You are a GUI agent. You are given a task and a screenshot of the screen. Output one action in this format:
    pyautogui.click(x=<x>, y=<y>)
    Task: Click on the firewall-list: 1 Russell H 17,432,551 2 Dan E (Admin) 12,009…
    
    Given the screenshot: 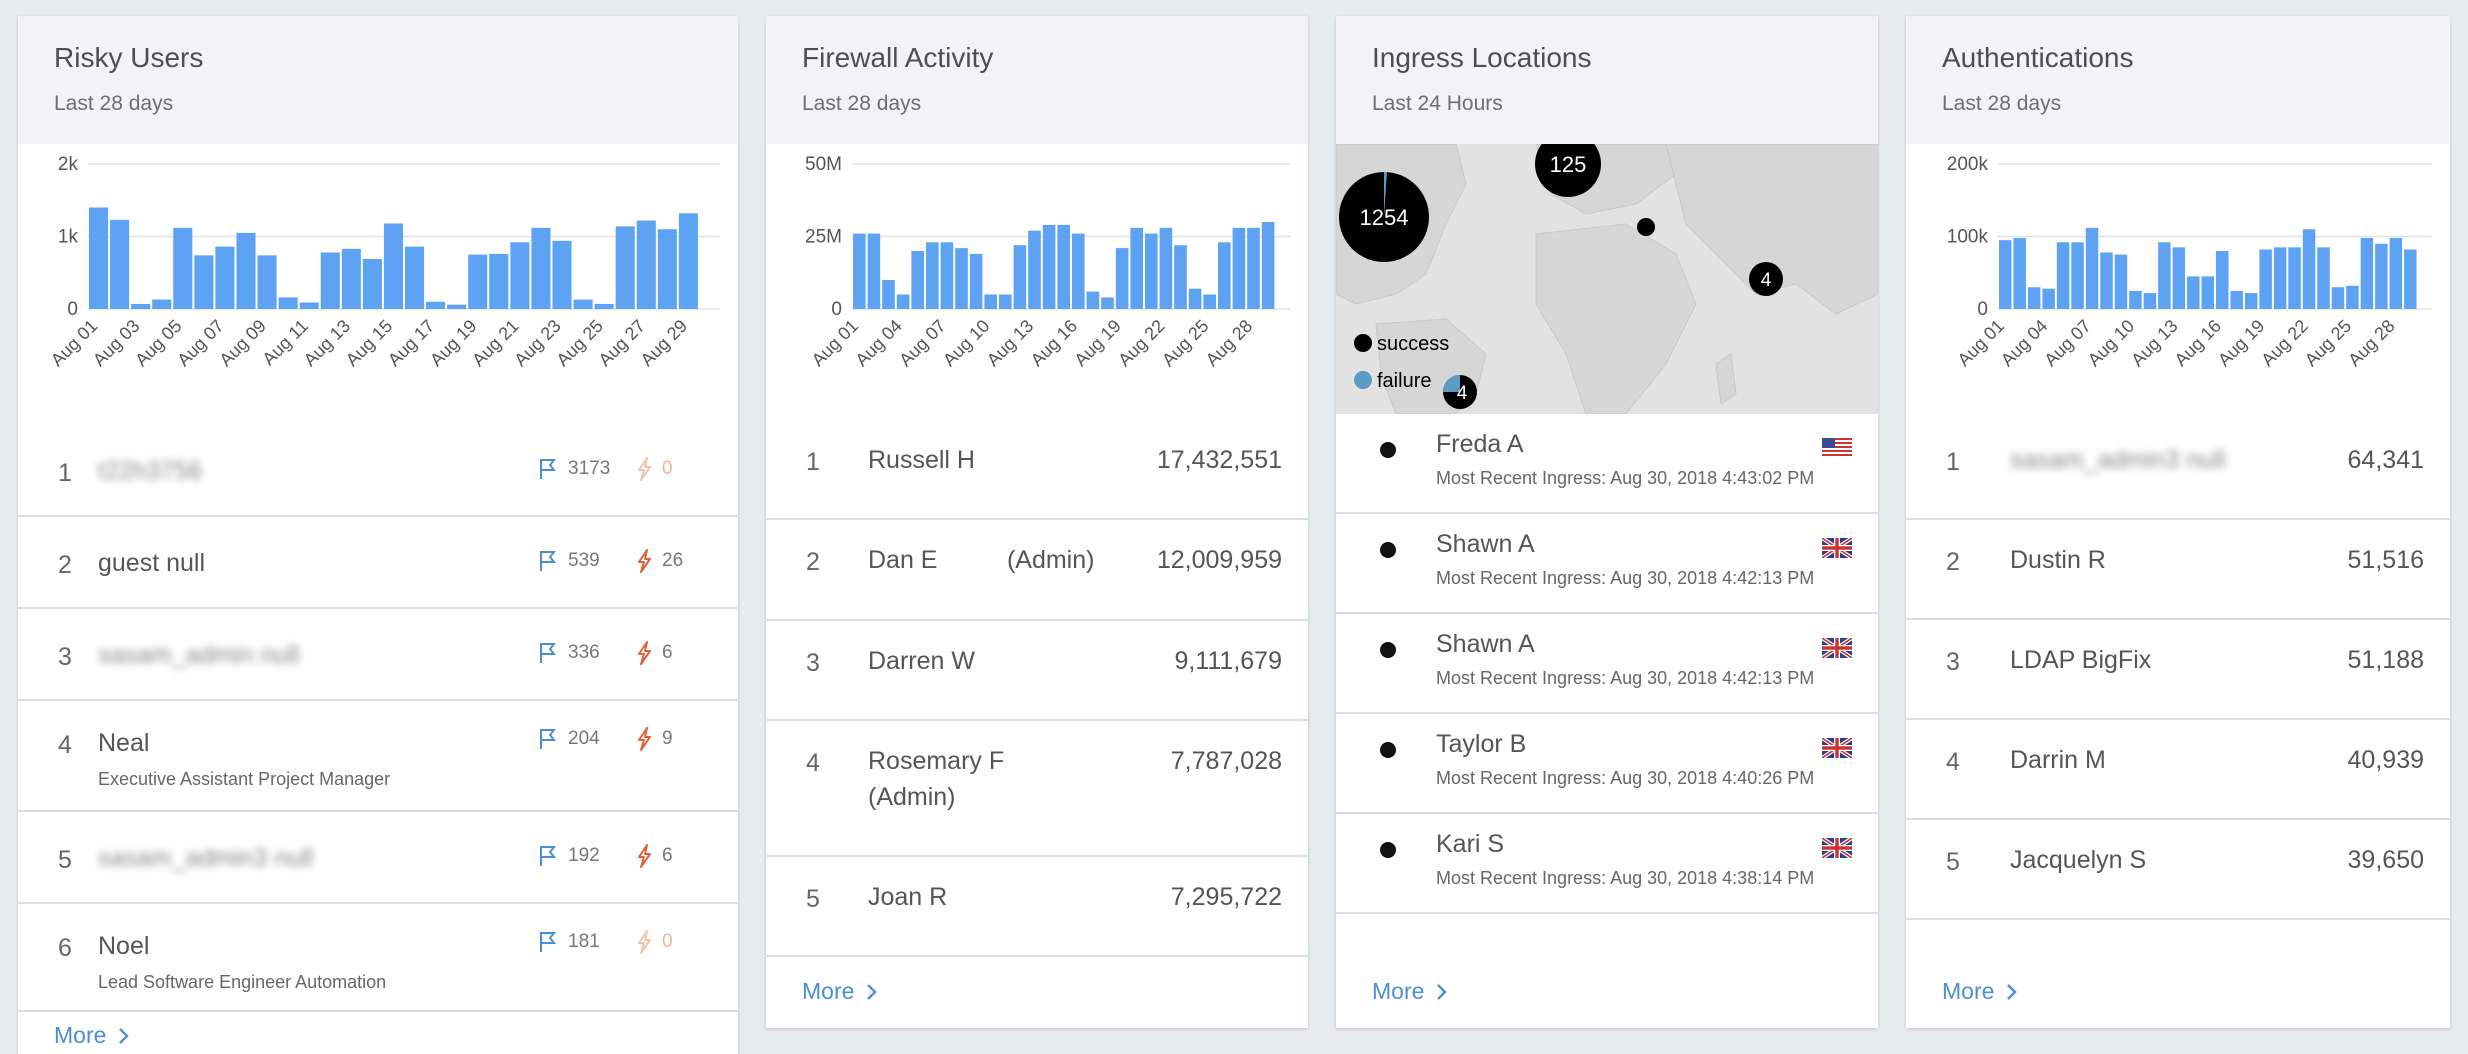 What is the action you would take?
    pyautogui.click(x=1037, y=688)
    